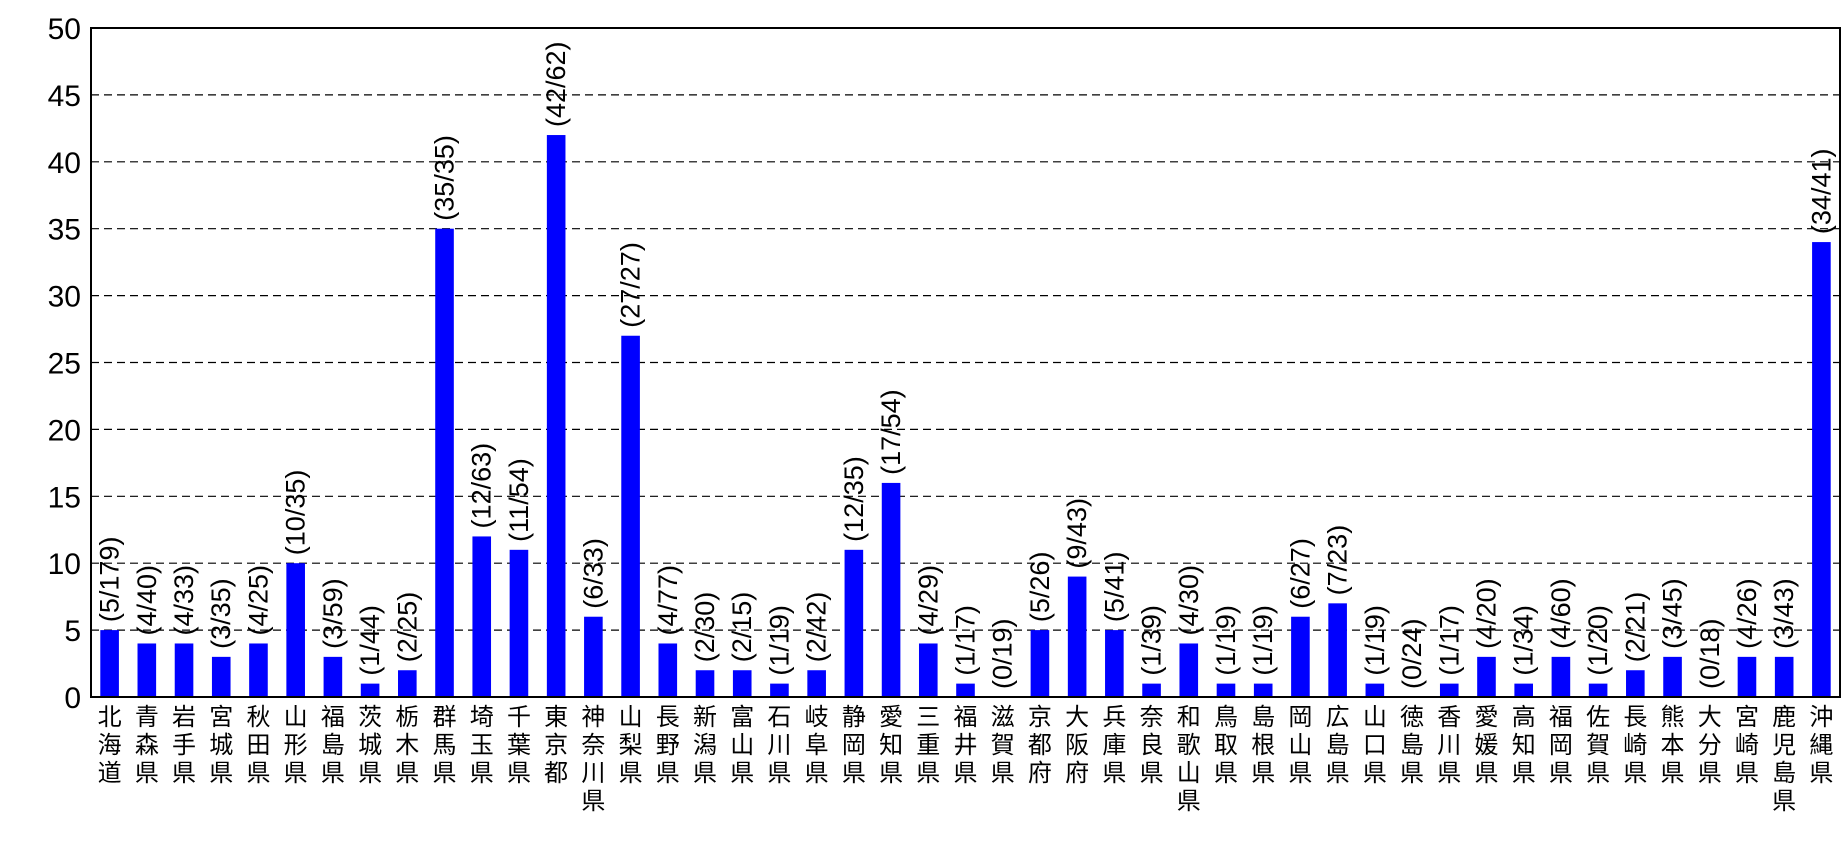 This screenshot has height=851, width=1845. What do you see at coordinates (1114, 587) in the screenshot?
I see `data-label: (5/41)` at bounding box center [1114, 587].